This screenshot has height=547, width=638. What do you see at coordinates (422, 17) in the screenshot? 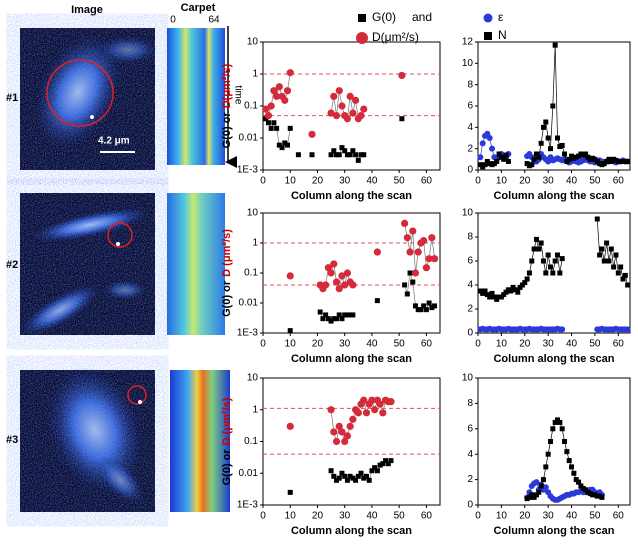
I see `legend-note: and` at bounding box center [422, 17].